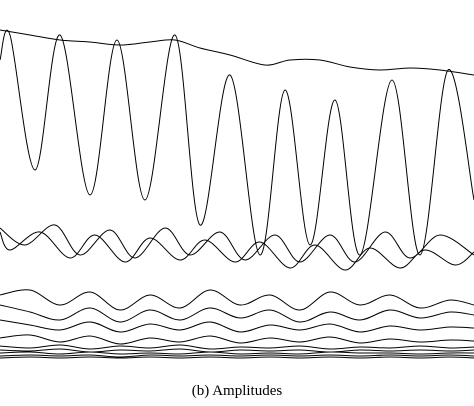 The height and width of the screenshot is (406, 474). What do you see at coordinates (237, 391) in the screenshot?
I see `caption: (b) Amplitudes` at bounding box center [237, 391].